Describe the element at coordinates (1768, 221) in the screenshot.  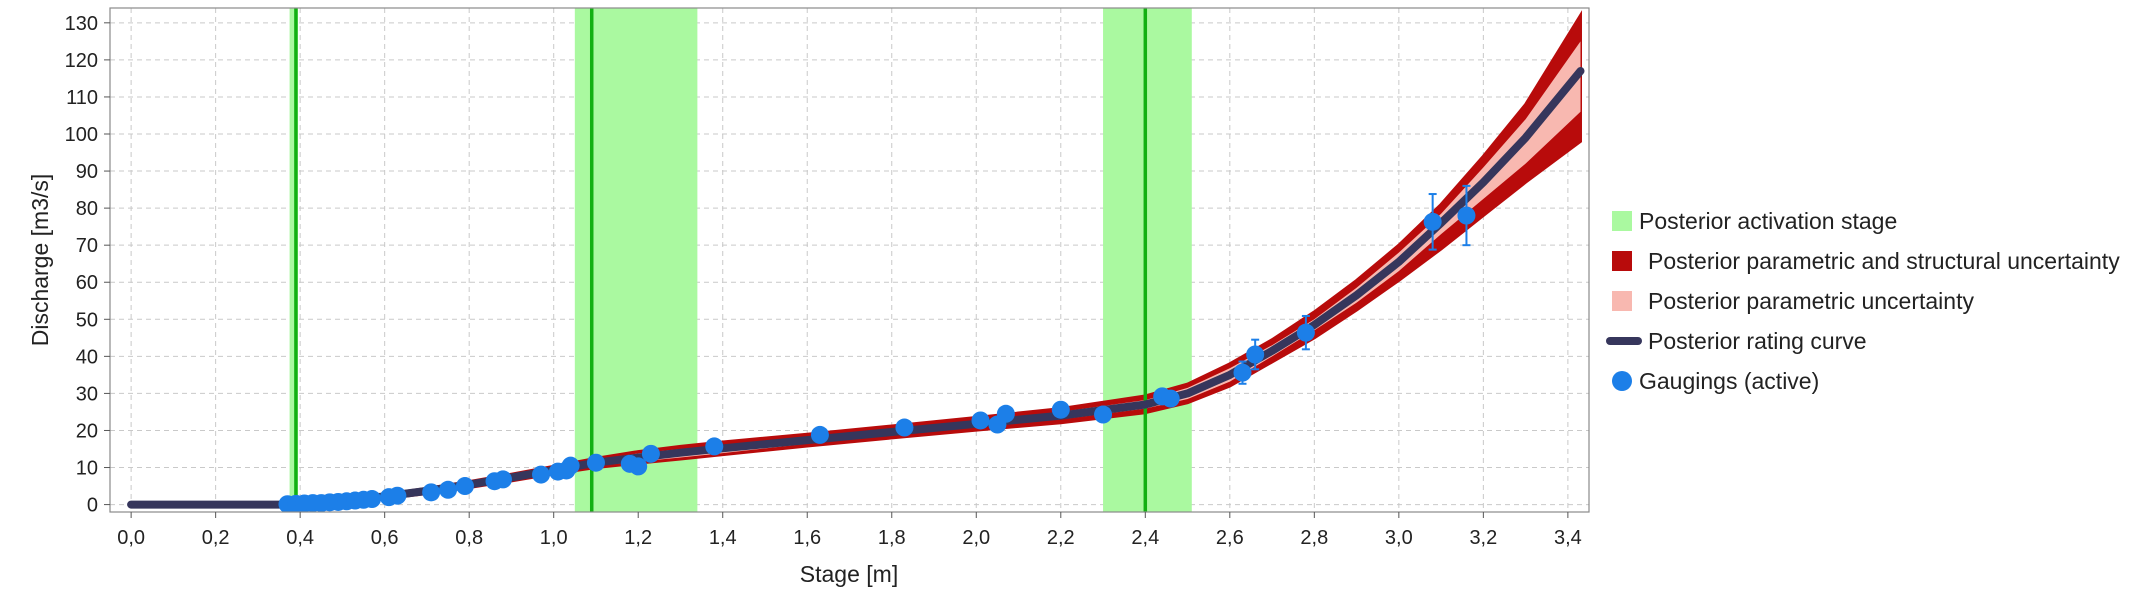
I see `legend-label: Posterior activation stage` at that location.